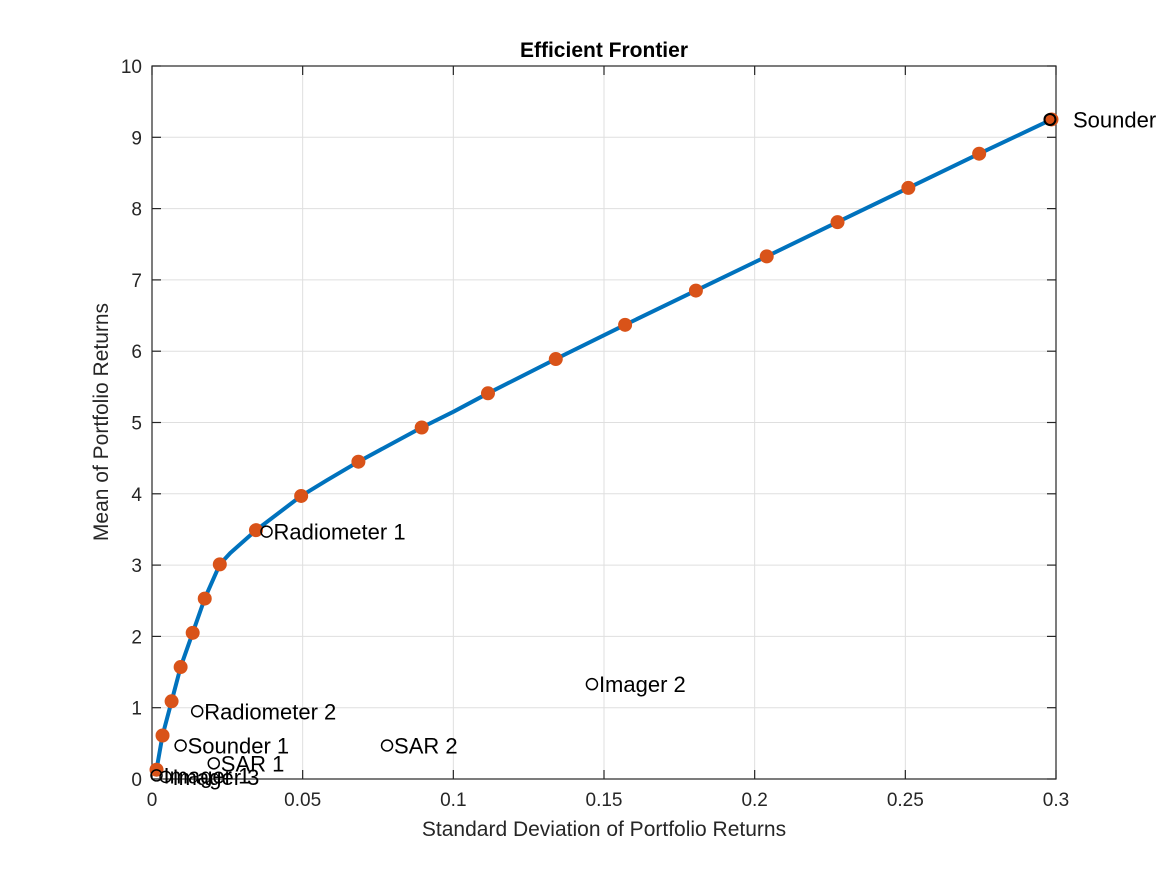 The height and width of the screenshot is (875, 1167). Describe the element at coordinates (270, 711) in the screenshot. I see `asset-label: Radiometer 2` at that location.